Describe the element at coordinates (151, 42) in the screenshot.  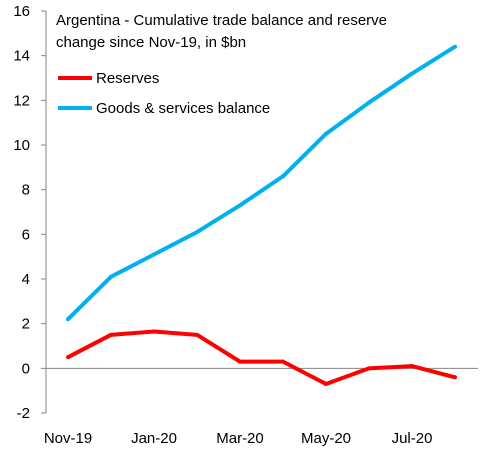
I see `chart-title-line-2: change since Nov-19, in $bn` at that location.